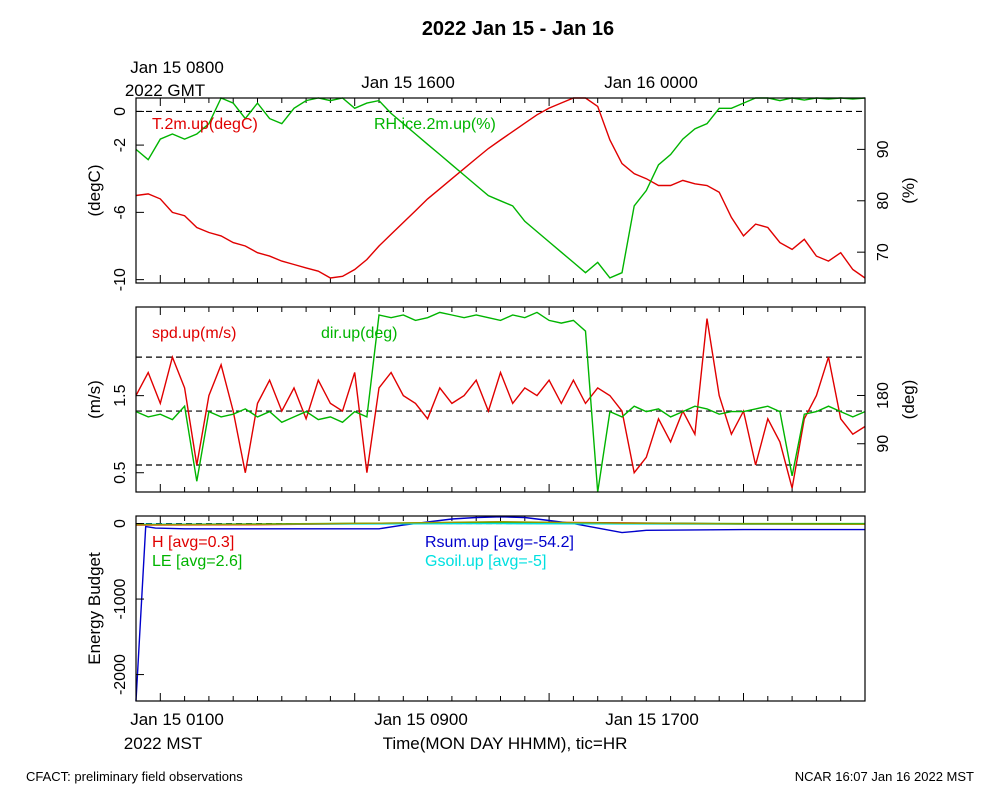 The height and width of the screenshot is (800, 1000). Describe the element at coordinates (421, 719) in the screenshot. I see `bottom-axis-label-2: Jan 15 0900` at that location.